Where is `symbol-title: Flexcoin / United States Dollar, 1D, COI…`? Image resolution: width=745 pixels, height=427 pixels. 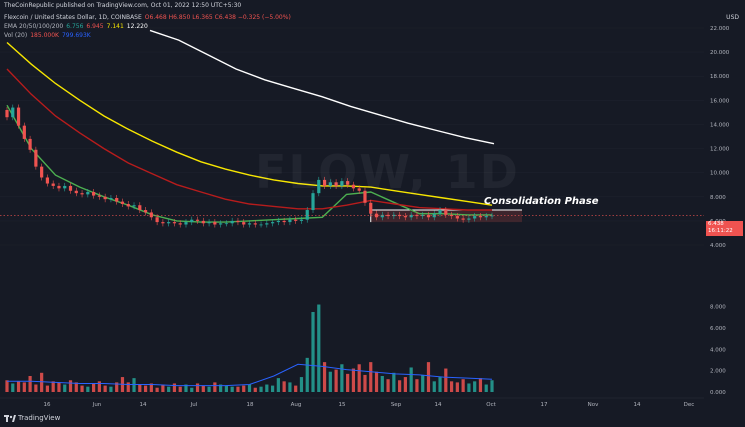
symbol-title: Flexcoin / United States Dollar, 1D, COI… is located at coordinates (73, 17).